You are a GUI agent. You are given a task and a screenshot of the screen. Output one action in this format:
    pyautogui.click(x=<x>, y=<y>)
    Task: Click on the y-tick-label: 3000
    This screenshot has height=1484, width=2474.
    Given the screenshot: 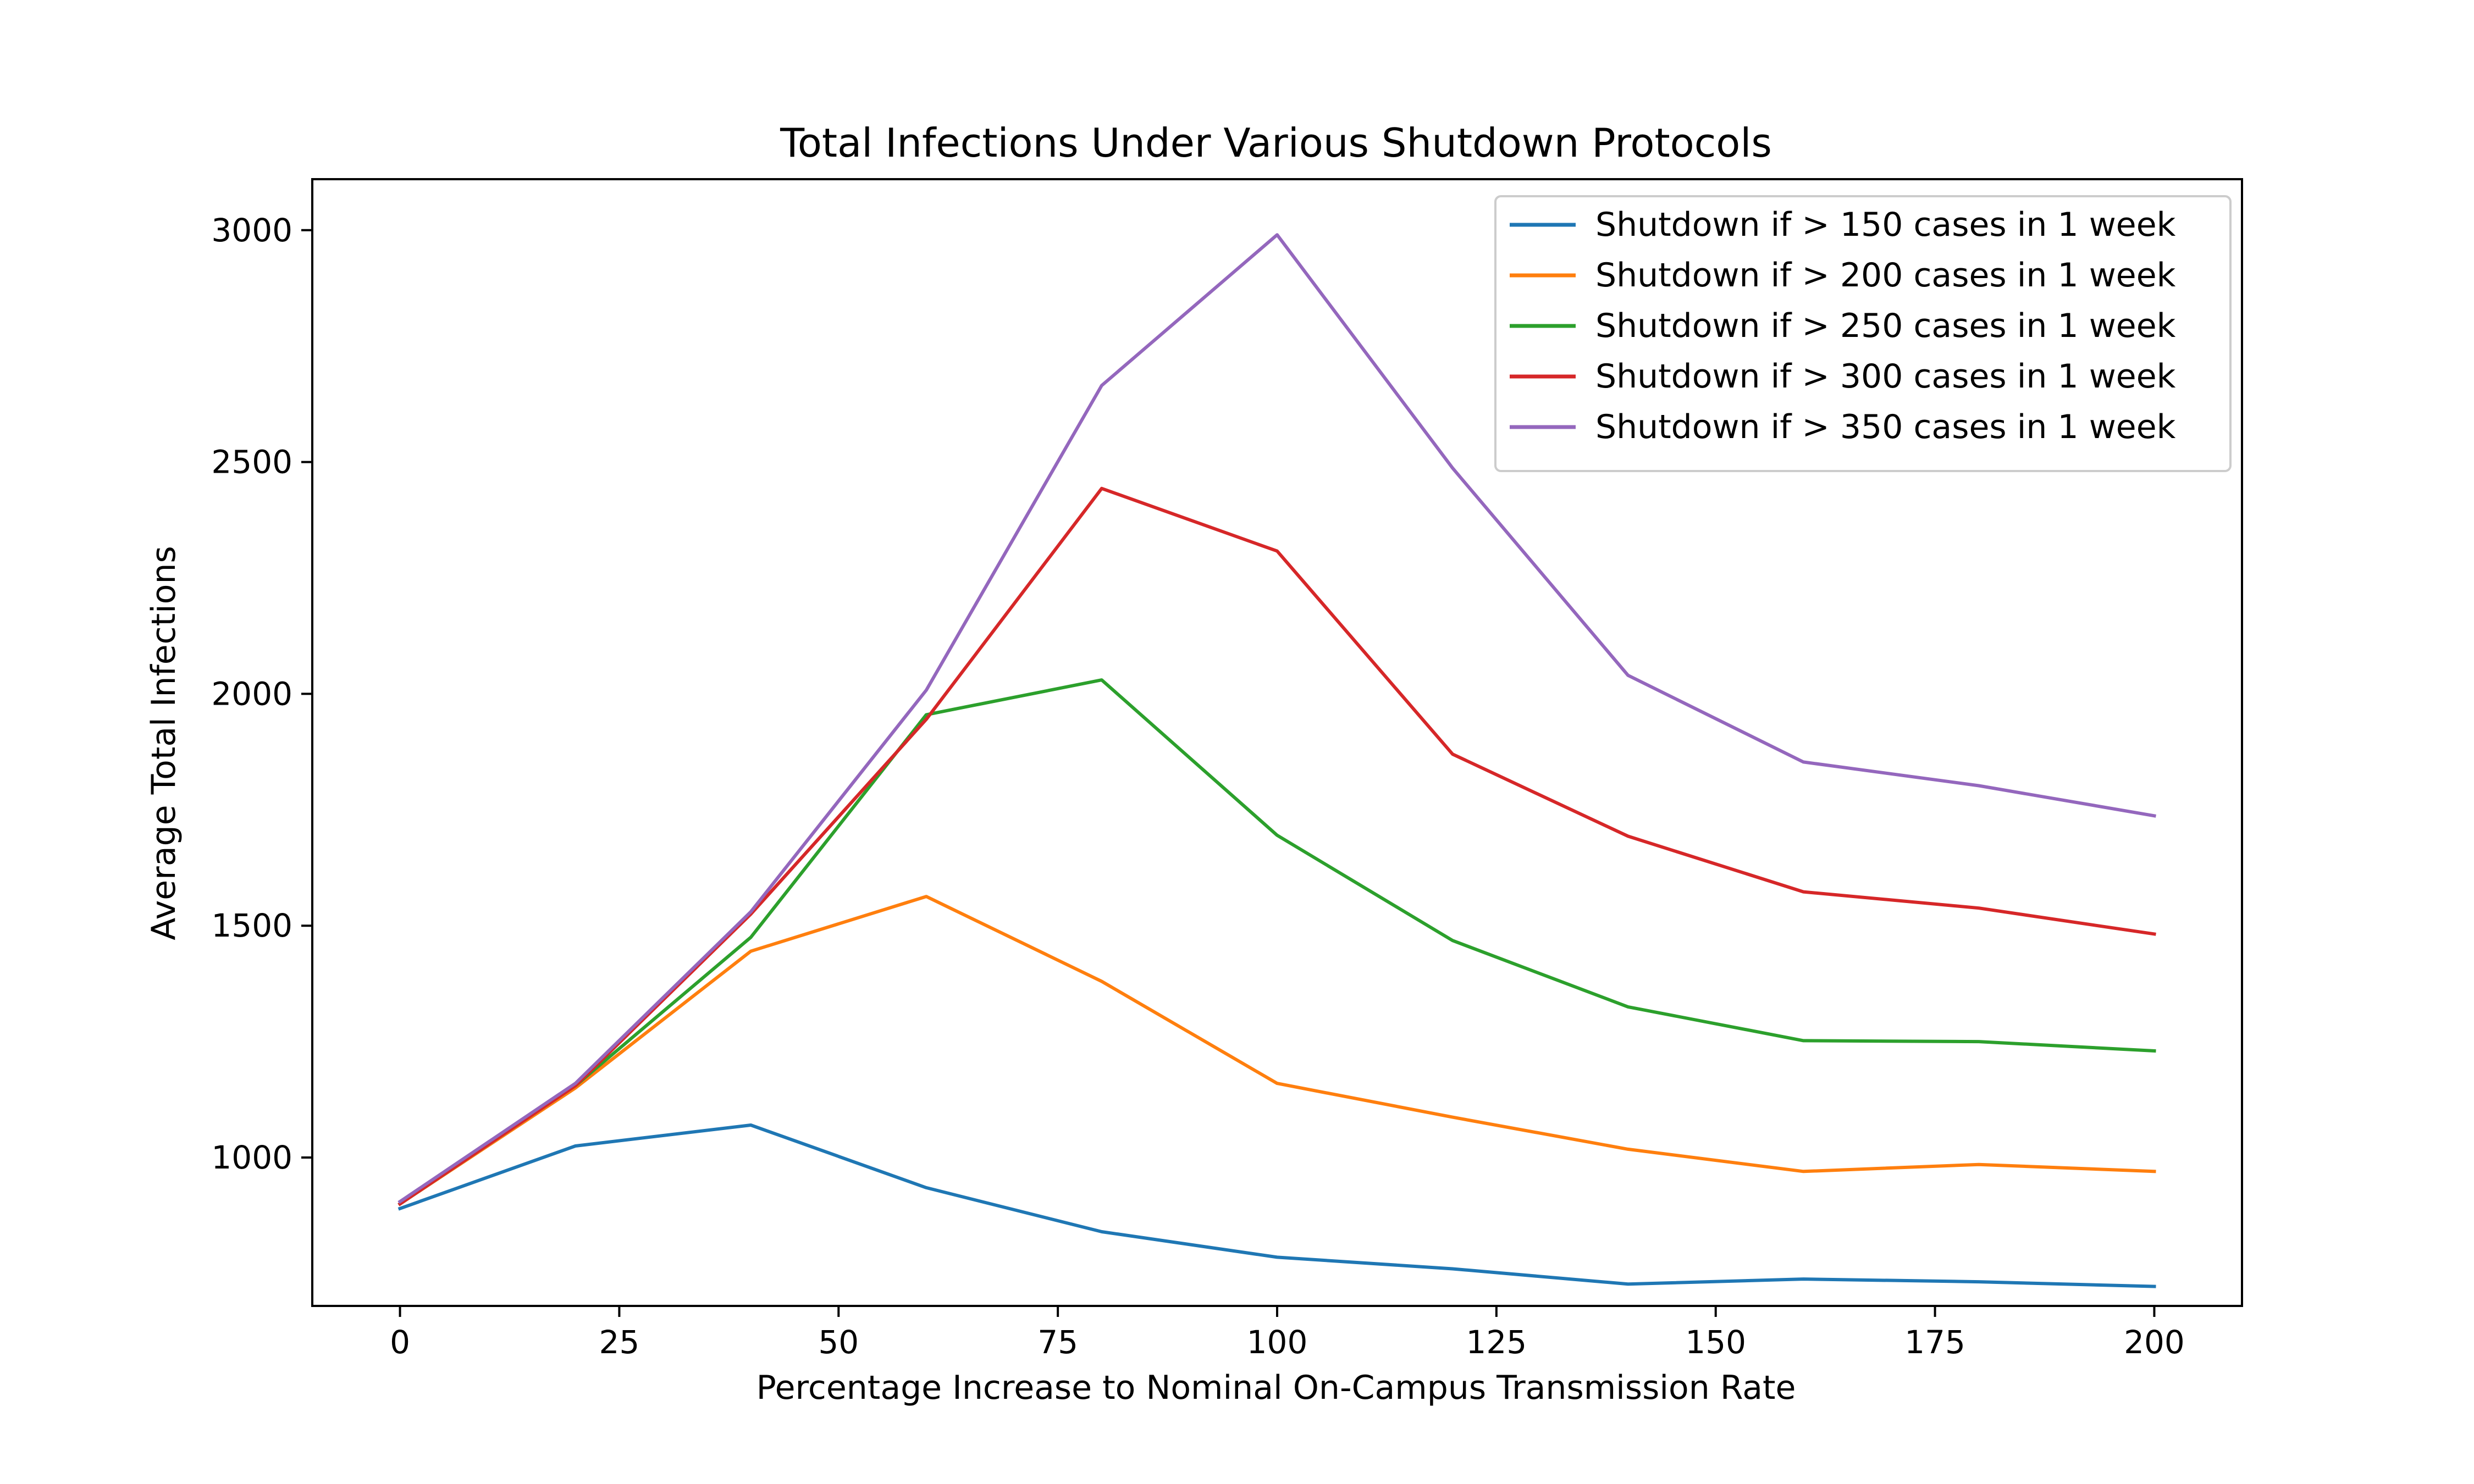 What is the action you would take?
    pyautogui.click(x=251, y=230)
    